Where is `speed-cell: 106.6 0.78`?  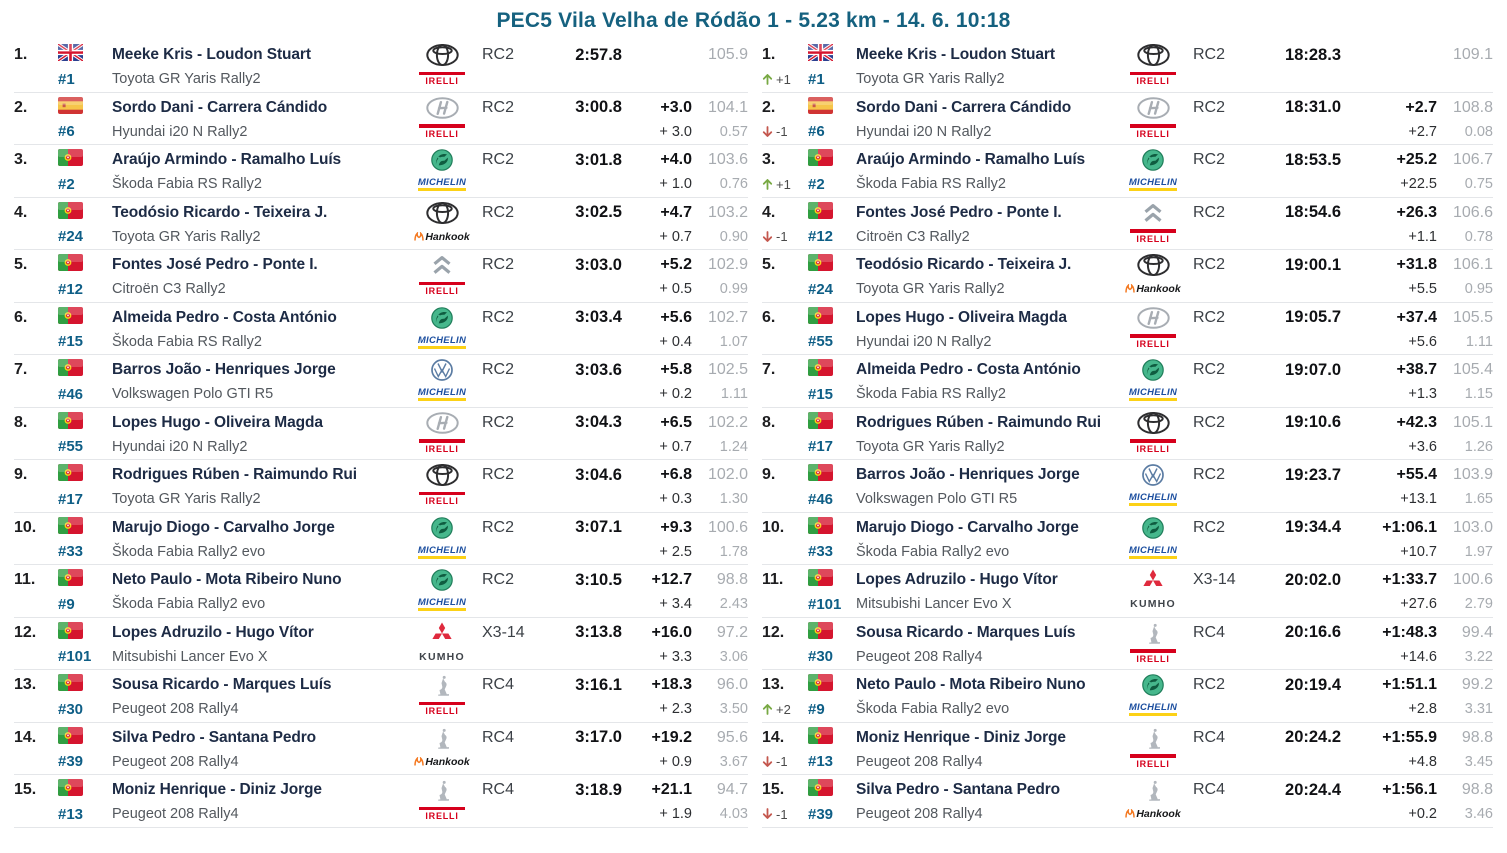 speed-cell: 106.6 0.78 is located at coordinates (1465, 224).